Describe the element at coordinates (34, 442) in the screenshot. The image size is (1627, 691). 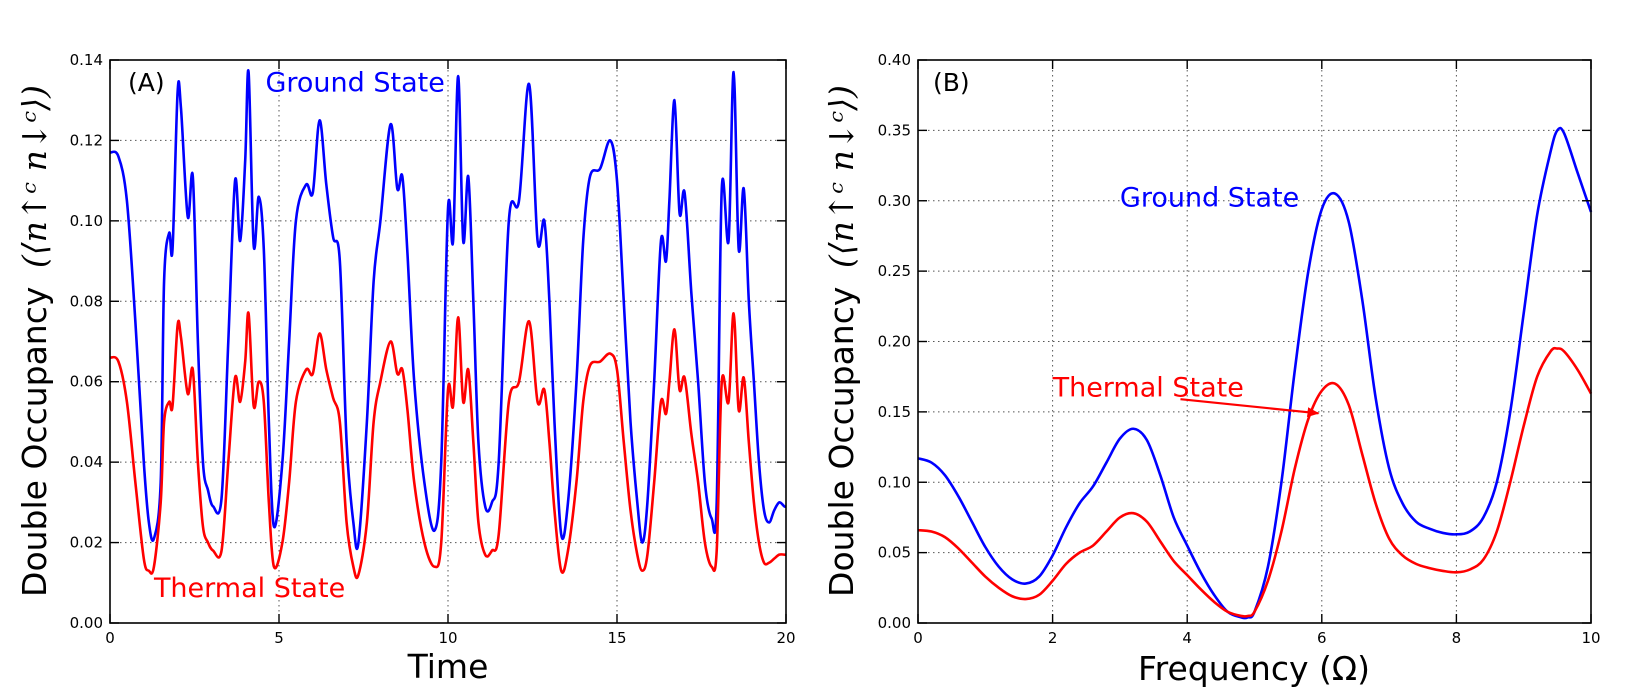
I see `panel-a-y-axis-label-text: Double Occupancy` at that location.